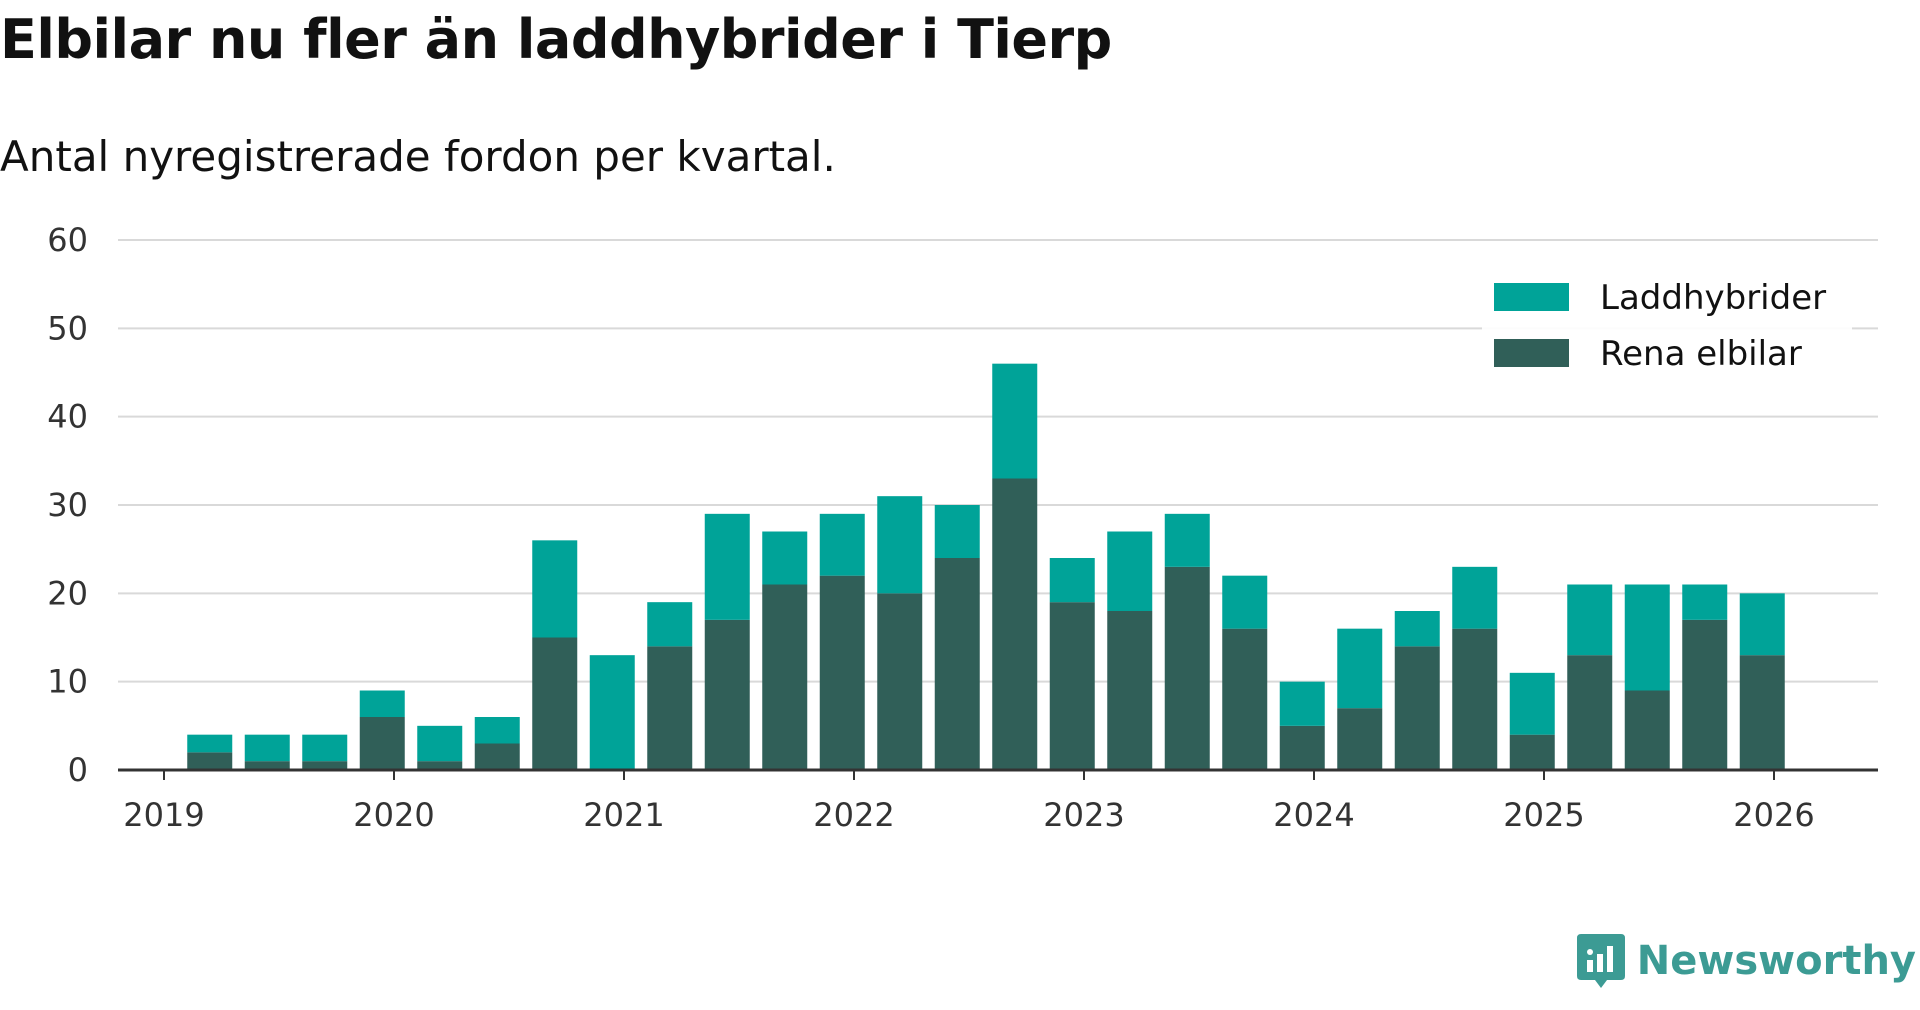 The width and height of the screenshot is (1920, 1010). I want to click on y-tick-label-40: 40, so click(67, 417).